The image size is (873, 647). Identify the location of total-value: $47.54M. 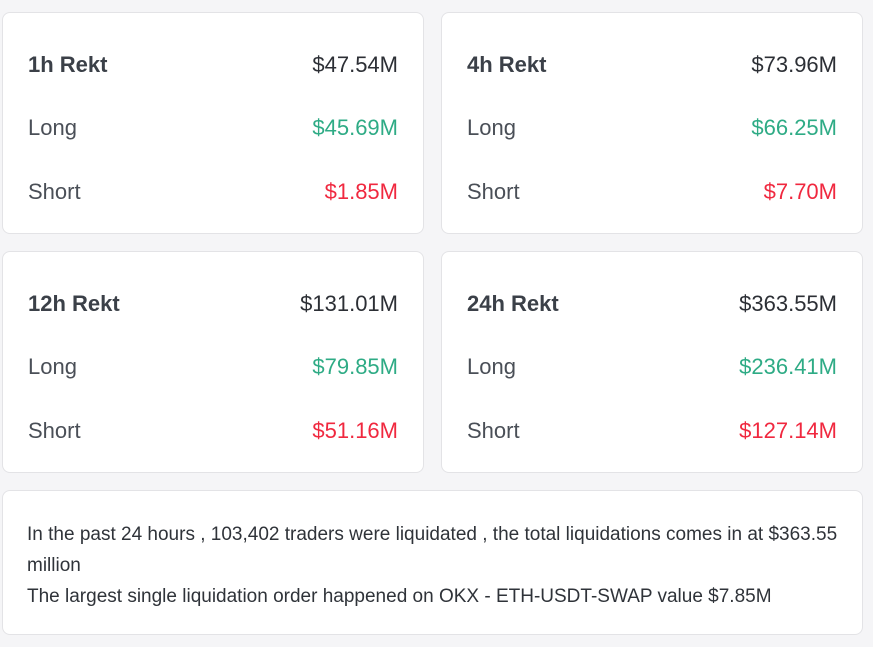
(355, 64).